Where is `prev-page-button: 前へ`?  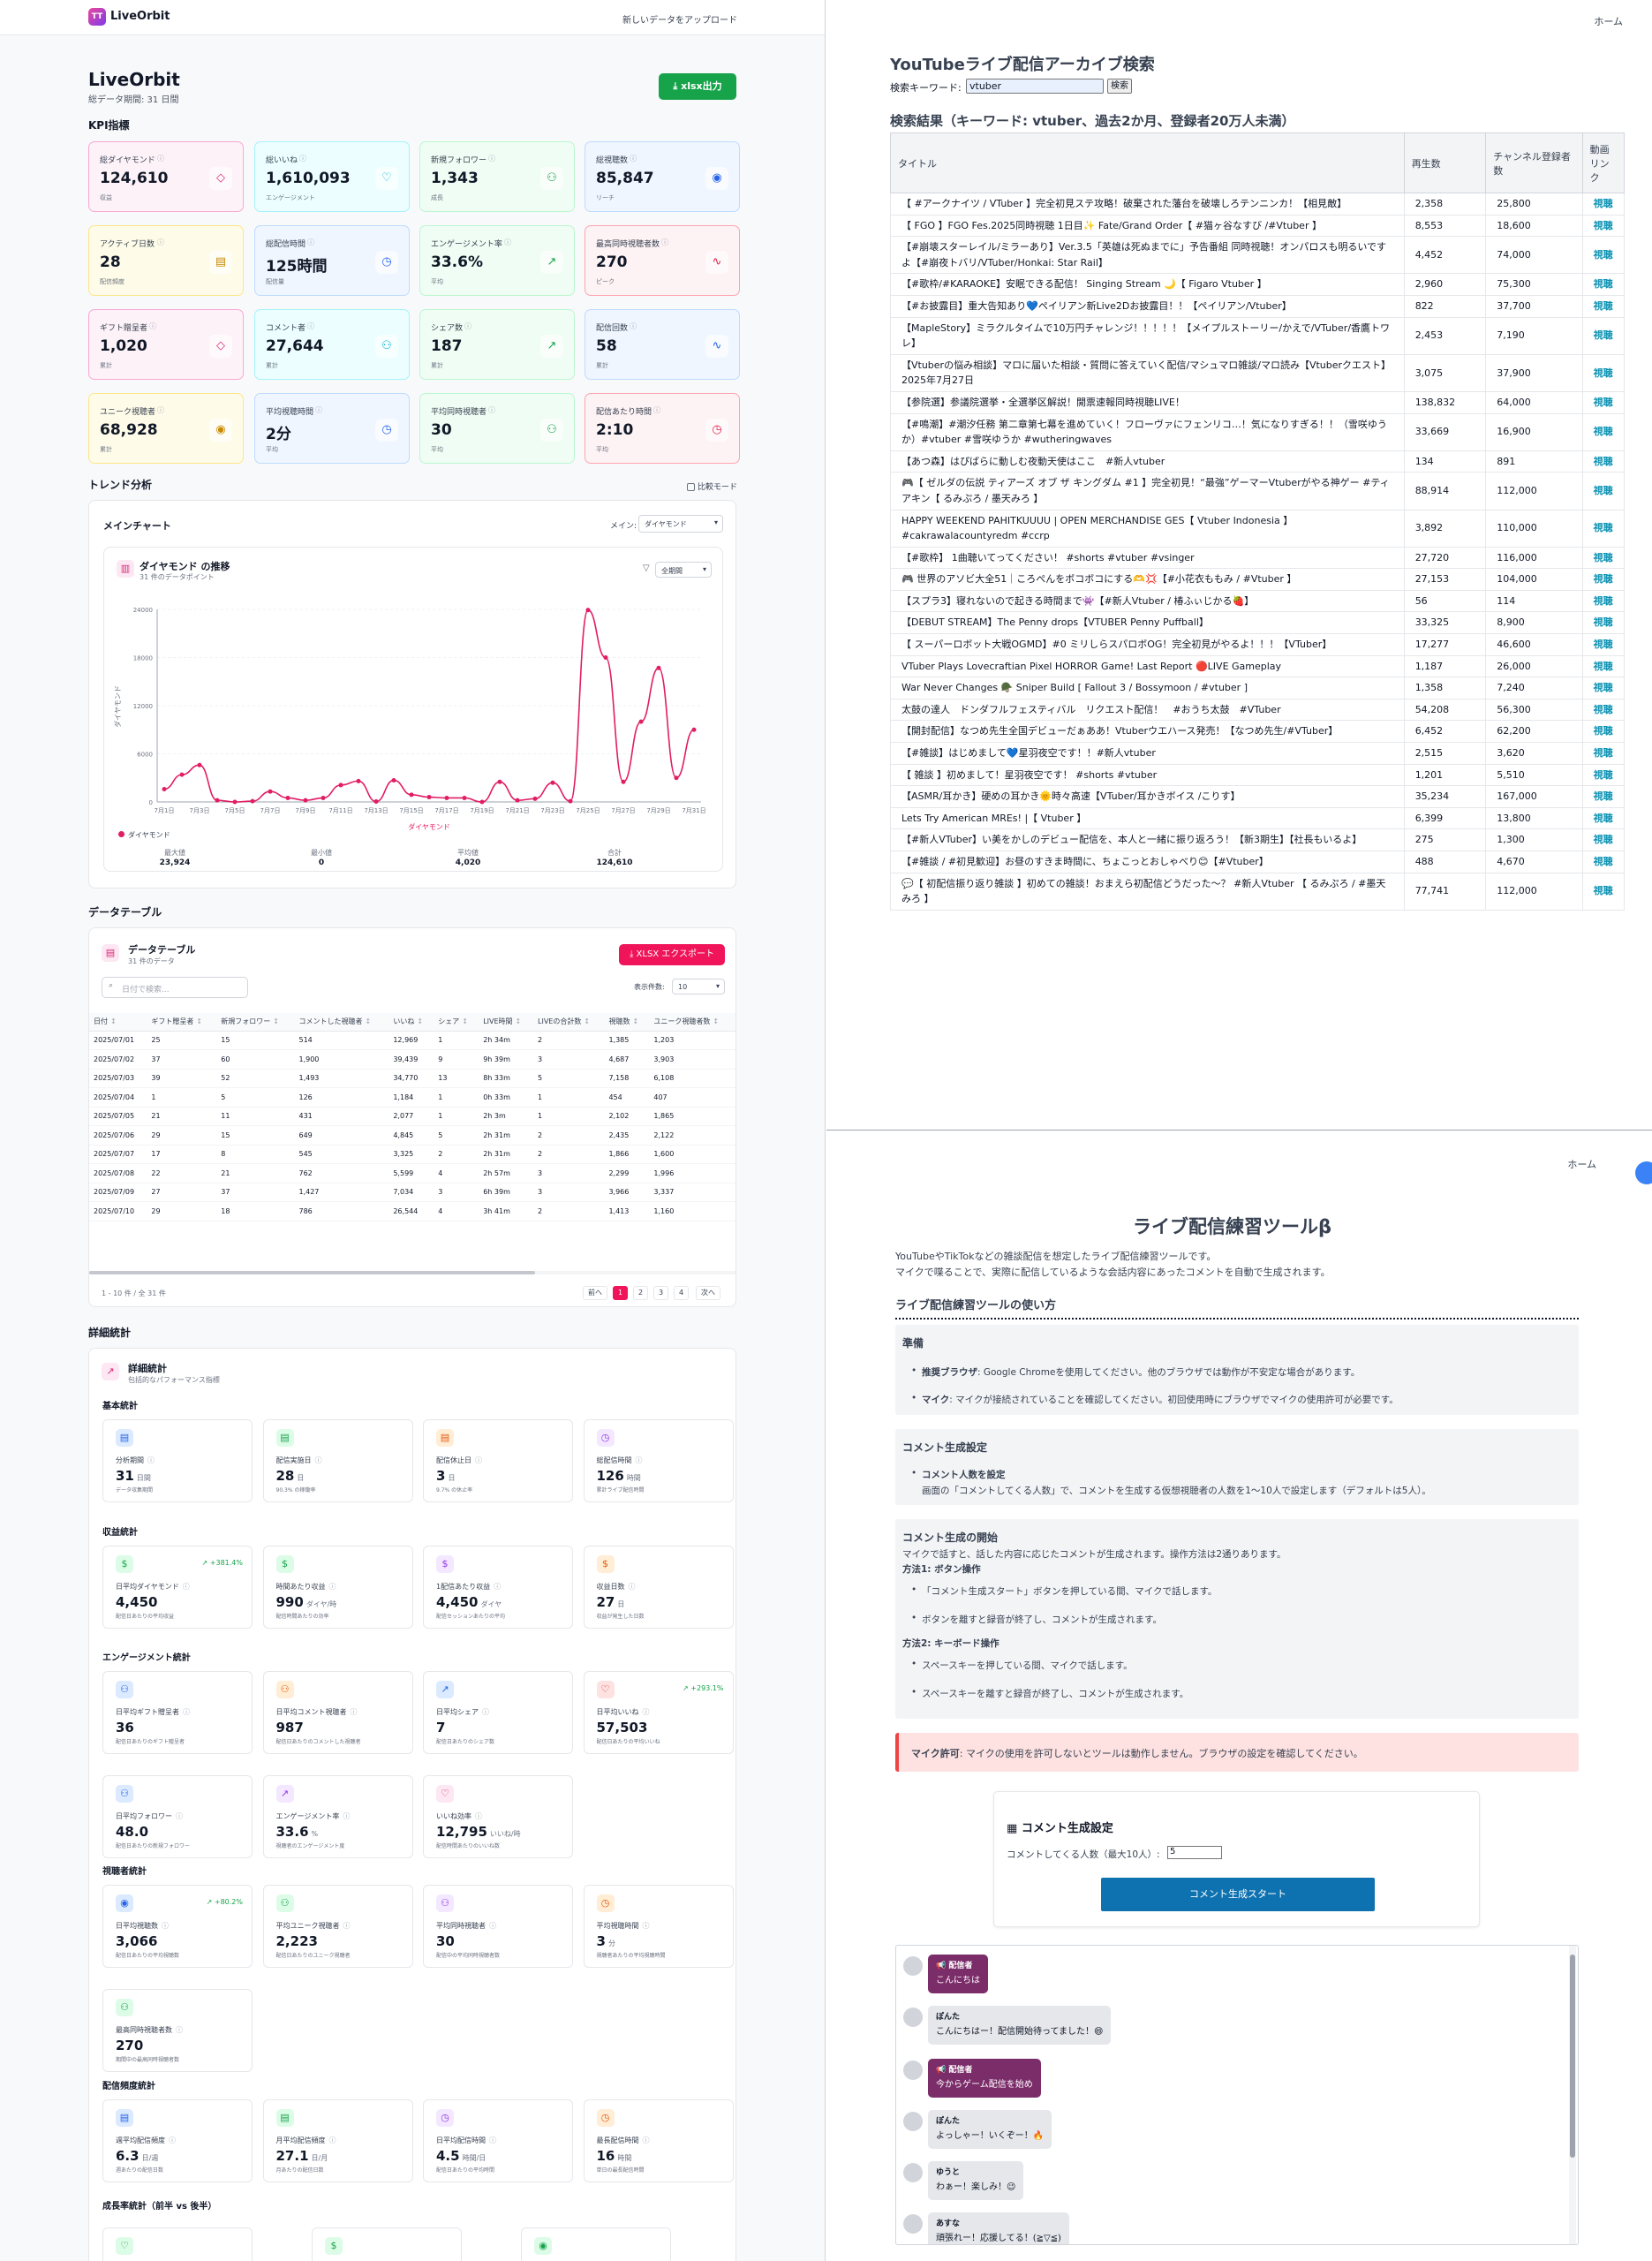
prev-page-button: 前へ is located at coordinates (595, 1293).